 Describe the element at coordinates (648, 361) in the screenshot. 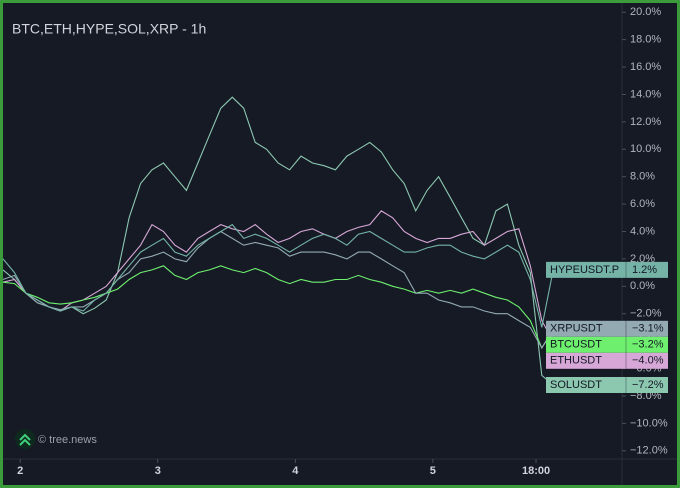

I see `end-value-label: −4.0%` at that location.